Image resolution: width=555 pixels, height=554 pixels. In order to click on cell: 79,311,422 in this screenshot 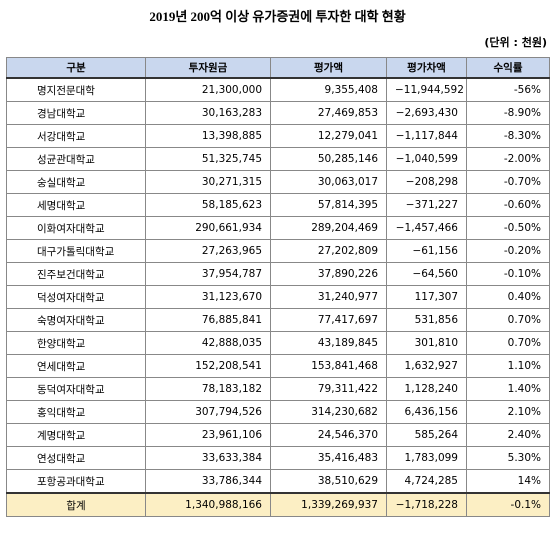, I will do `click(328, 389)`.